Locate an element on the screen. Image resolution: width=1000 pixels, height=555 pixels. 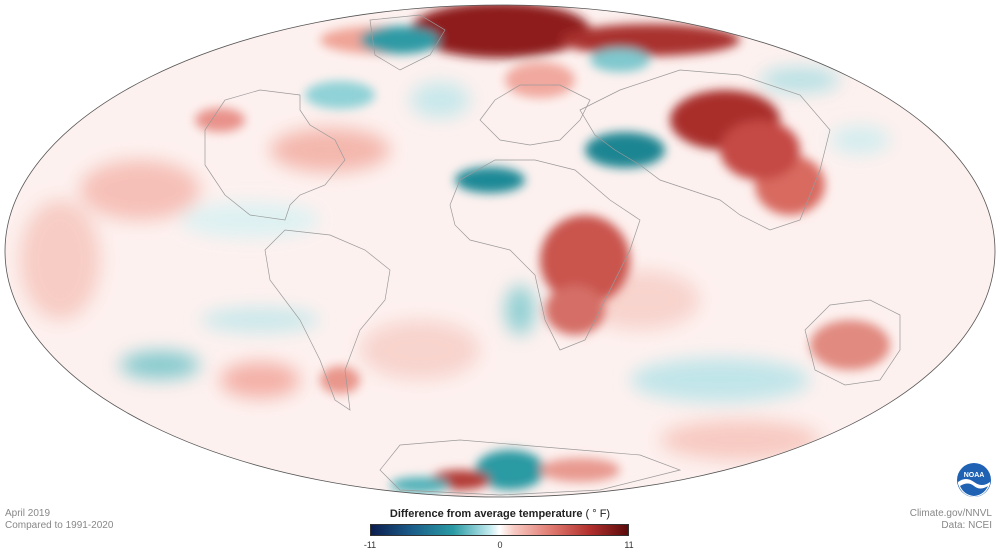
legend-min-label: -11 is located at coordinates (370, 545).